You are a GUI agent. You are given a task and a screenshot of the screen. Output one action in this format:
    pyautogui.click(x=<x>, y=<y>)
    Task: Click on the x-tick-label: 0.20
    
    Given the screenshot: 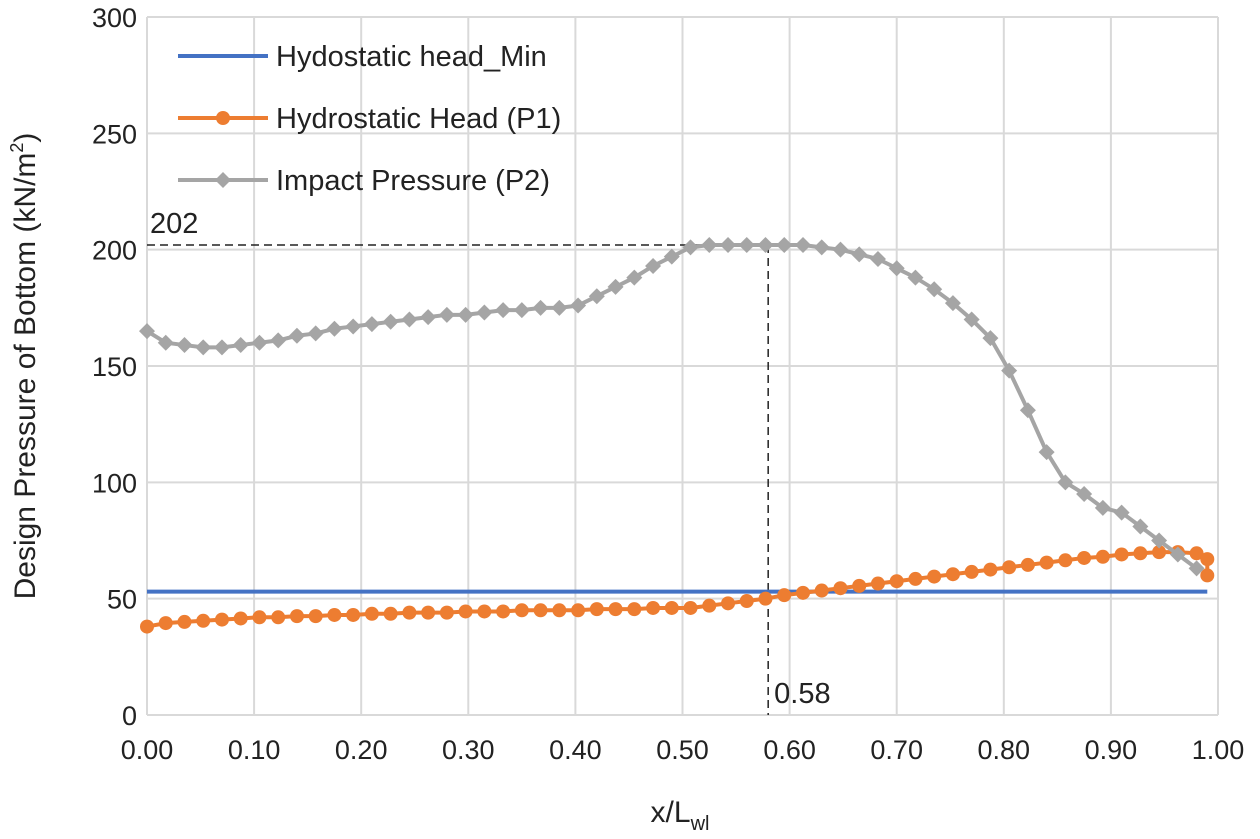 What is the action you would take?
    pyautogui.click(x=361, y=750)
    